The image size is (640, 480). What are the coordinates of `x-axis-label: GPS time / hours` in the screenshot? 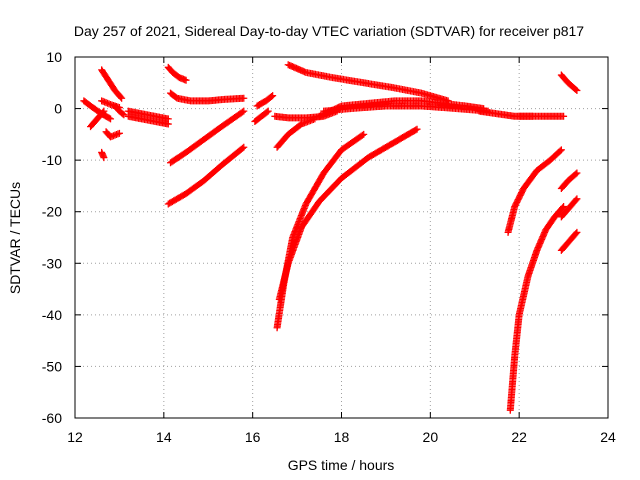 It's located at (341, 465).